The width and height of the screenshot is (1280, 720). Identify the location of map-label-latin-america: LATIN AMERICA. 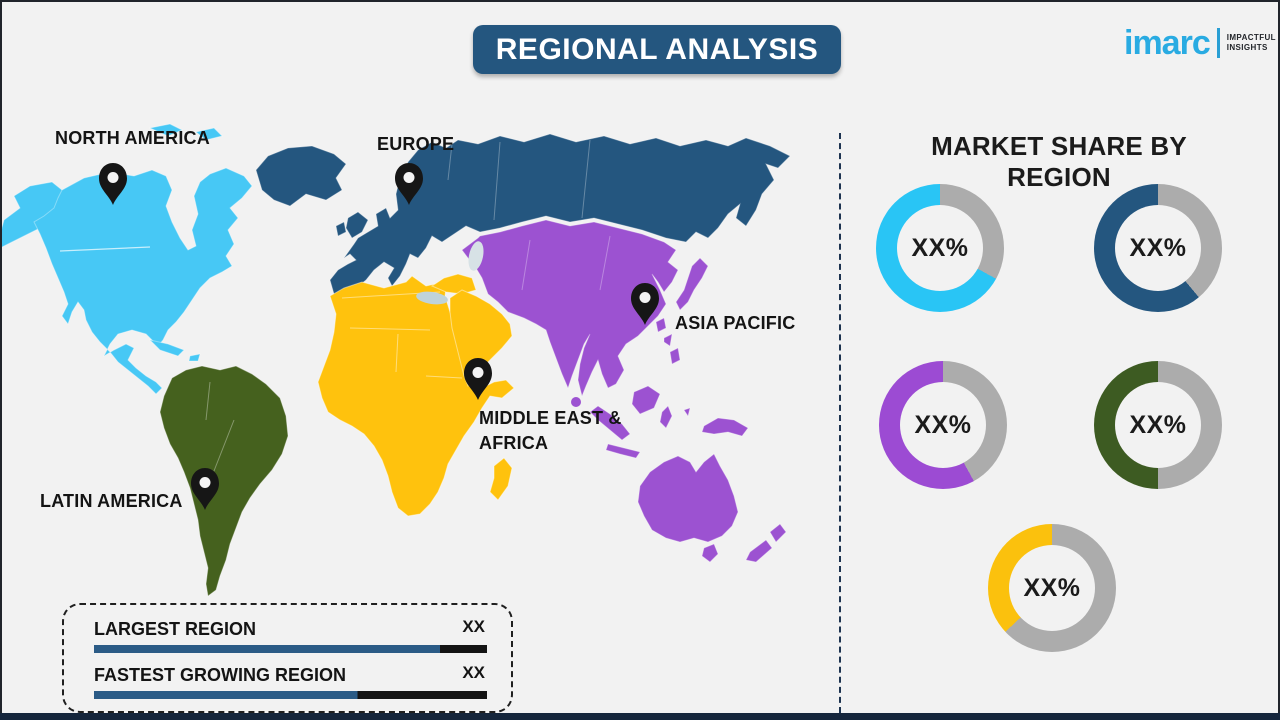
(111, 501).